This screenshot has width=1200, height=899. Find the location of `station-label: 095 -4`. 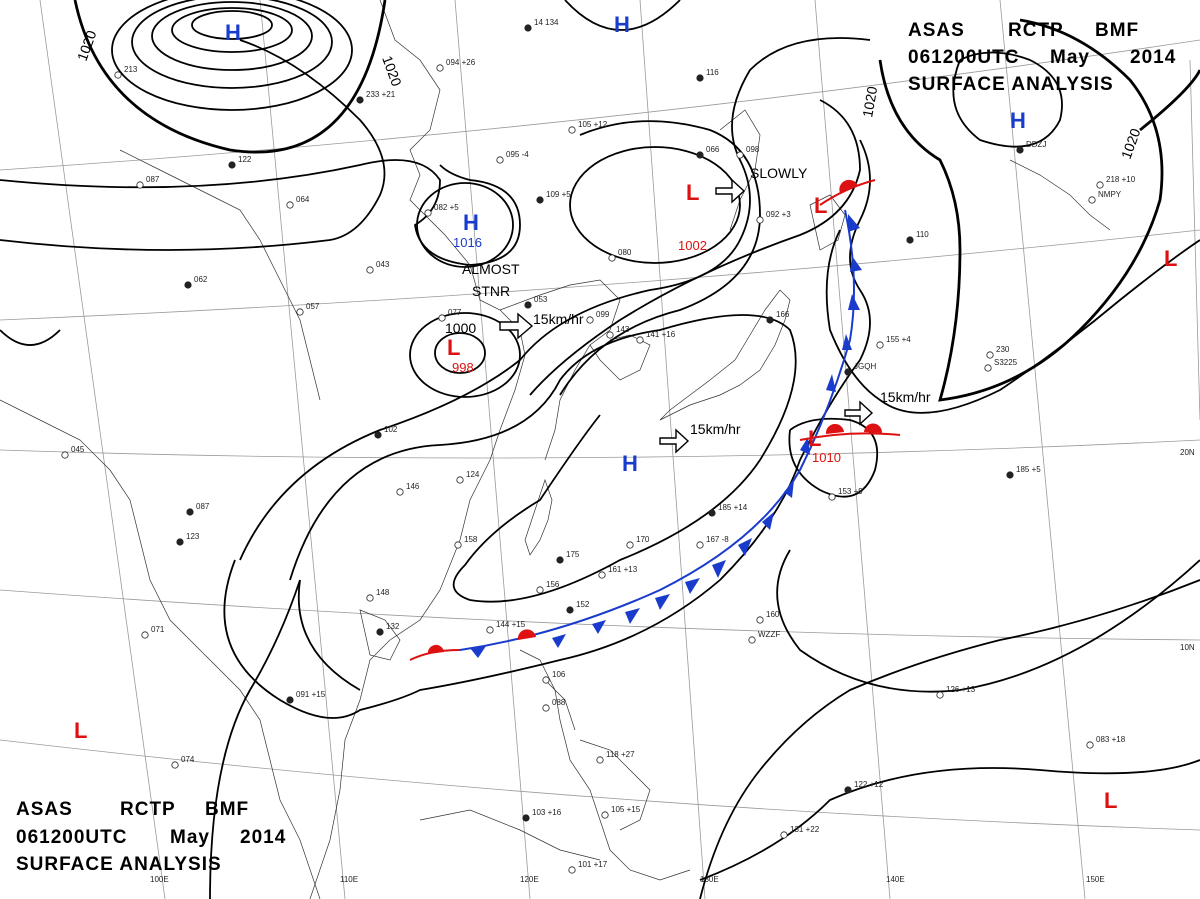

station-label: 095 -4 is located at coordinates (517, 154).